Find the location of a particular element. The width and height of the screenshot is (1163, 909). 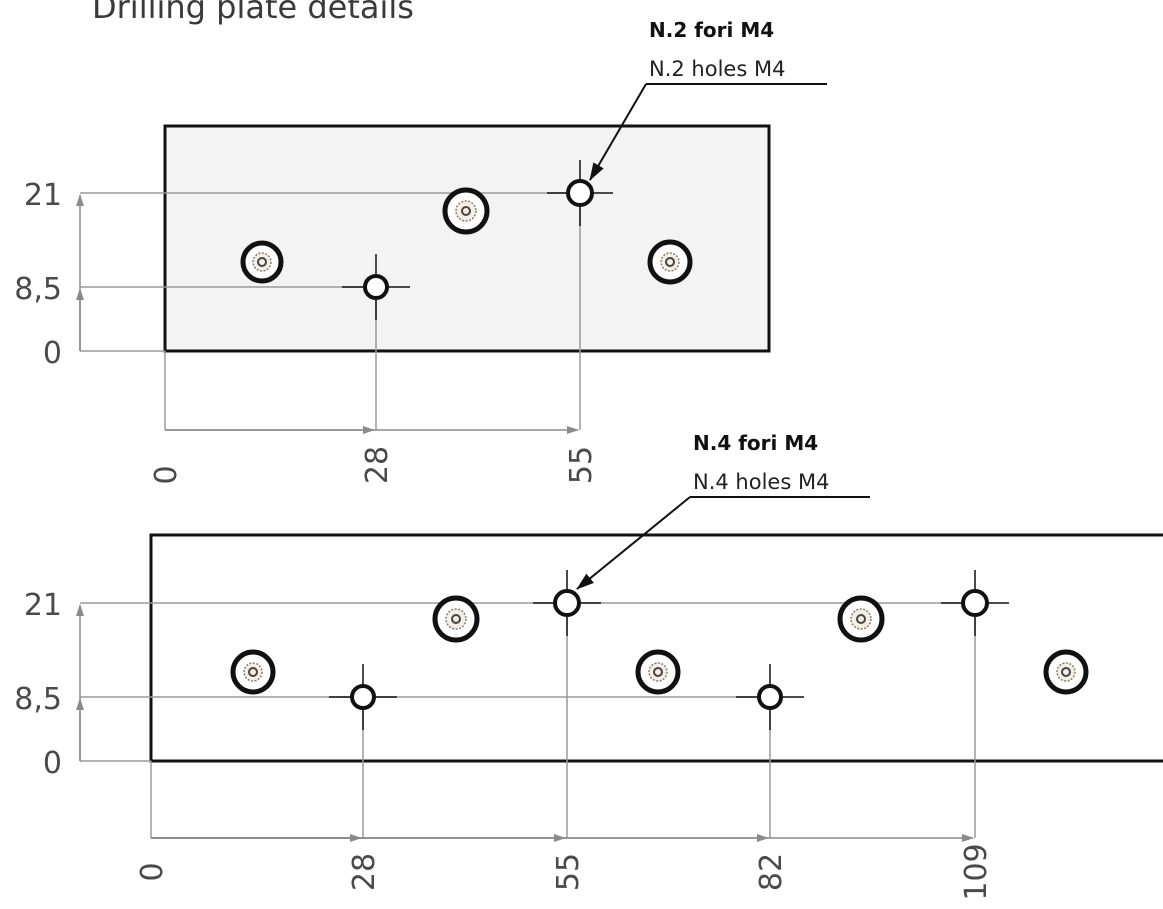

top-callout-leader is located at coordinates (618, 132).